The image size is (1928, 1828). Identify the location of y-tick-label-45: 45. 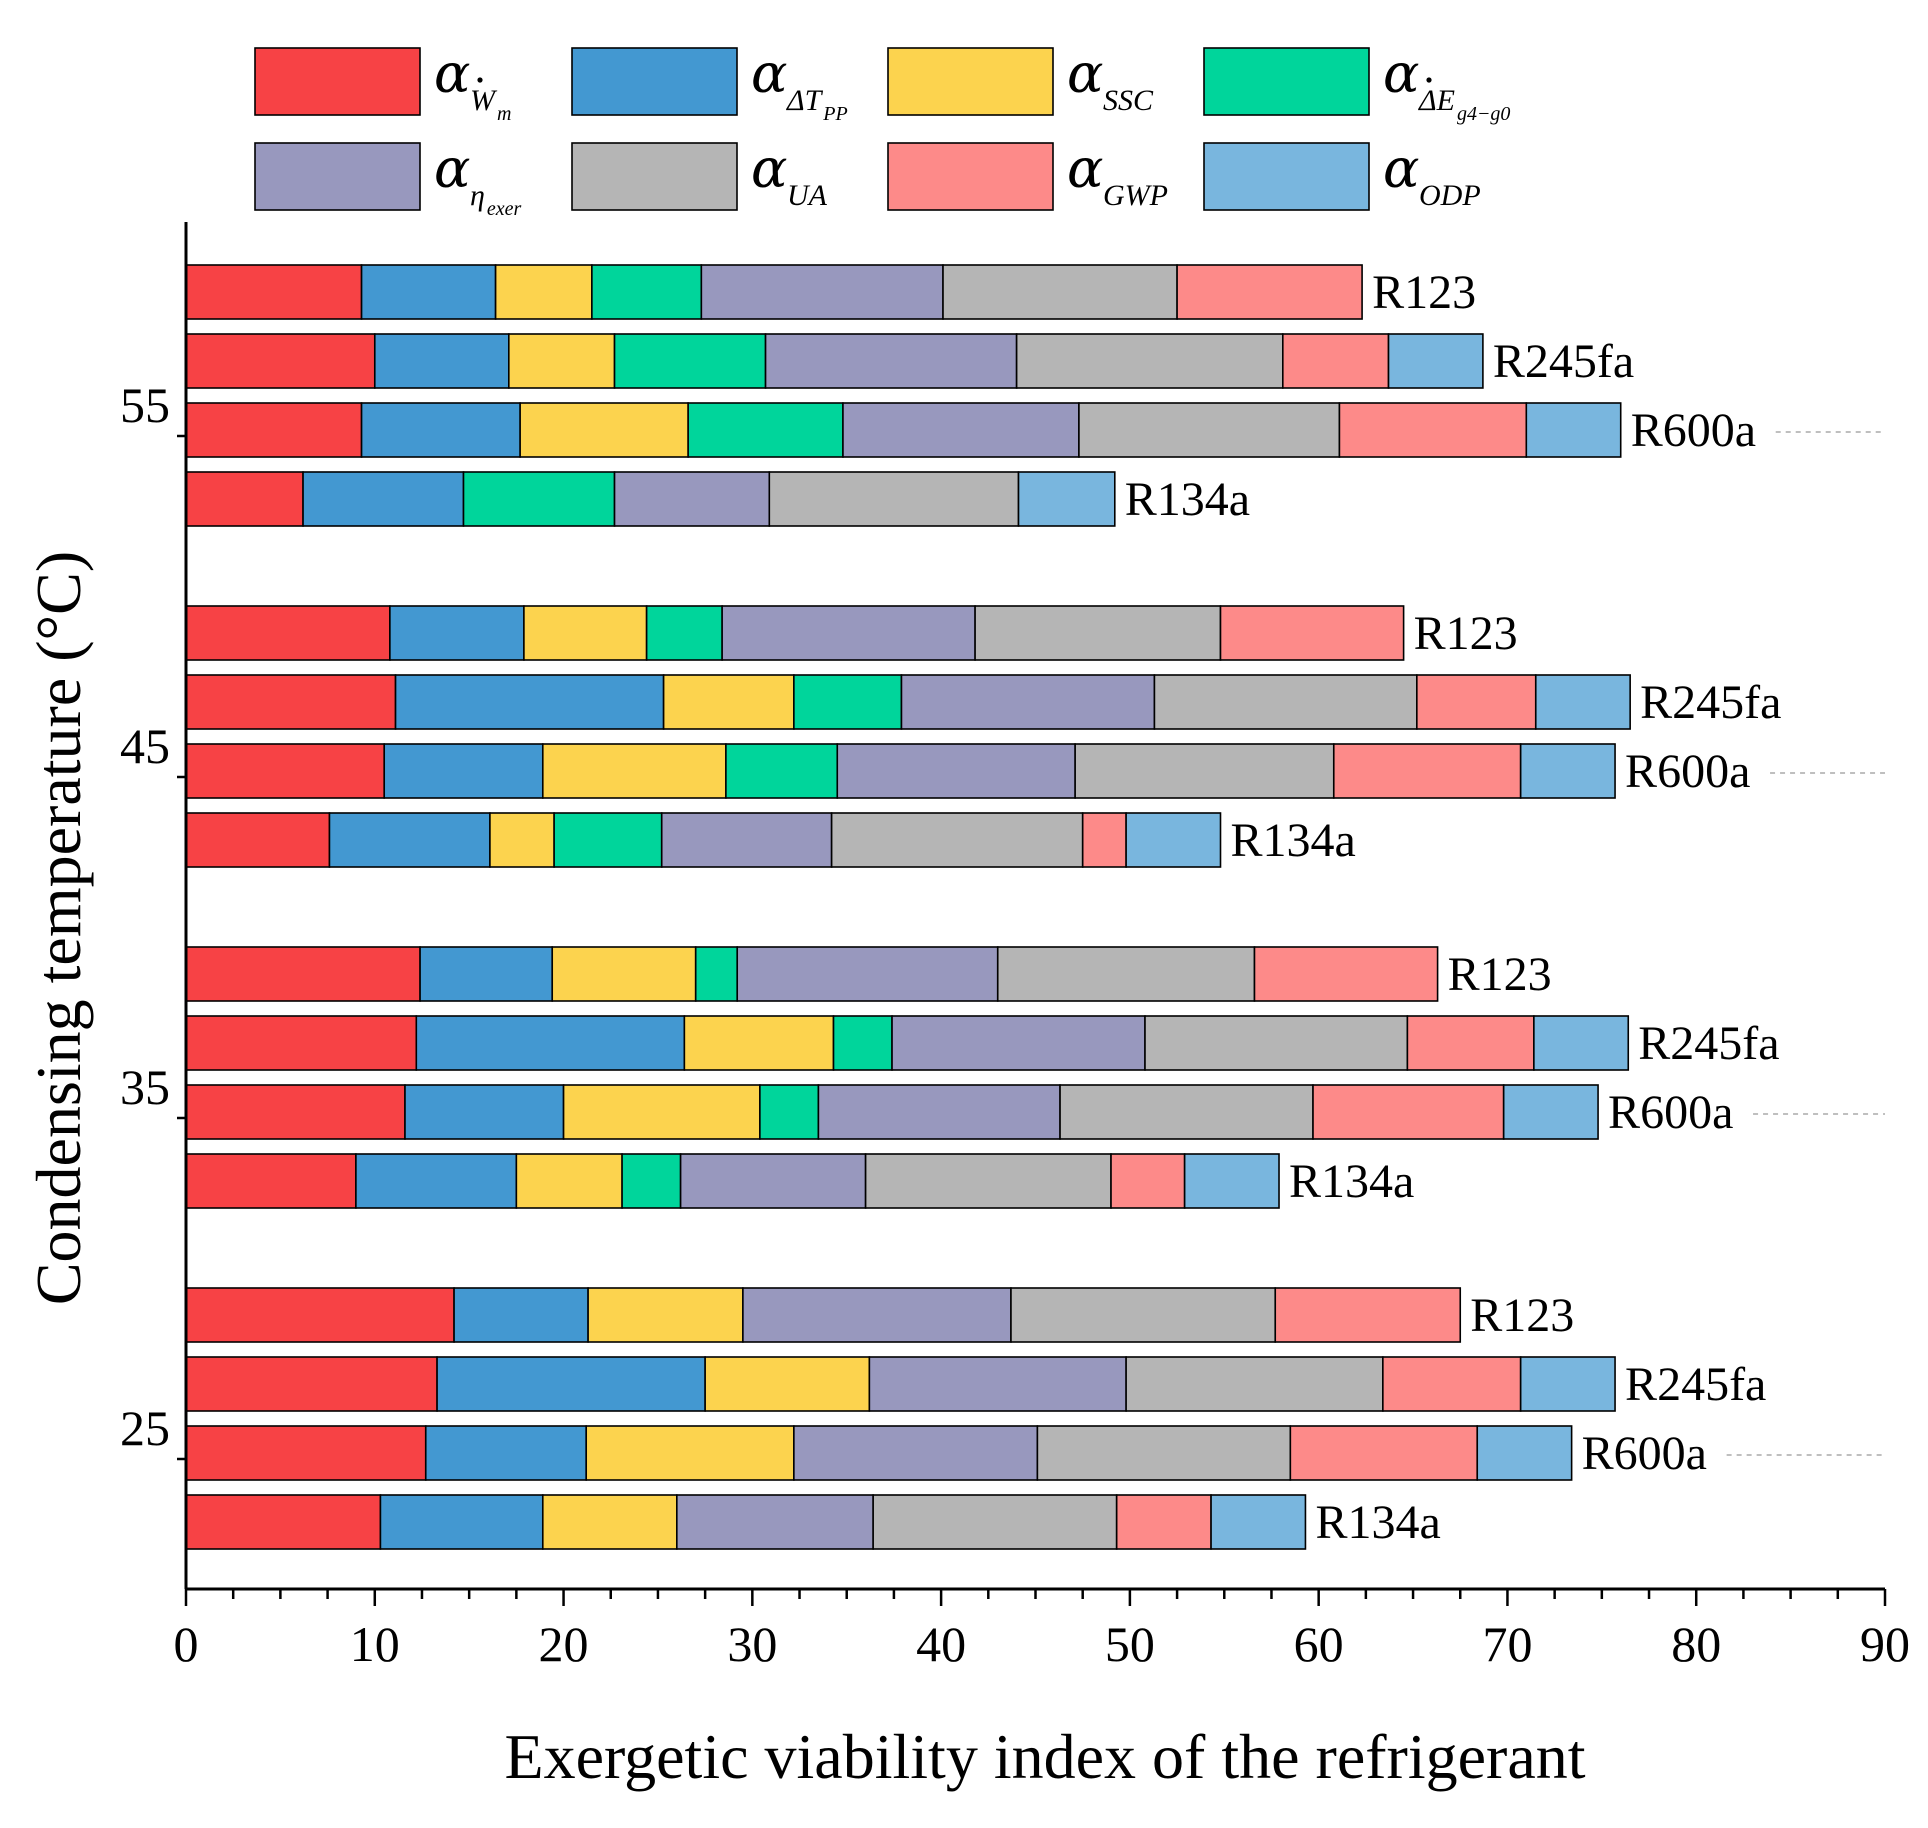
(145, 746).